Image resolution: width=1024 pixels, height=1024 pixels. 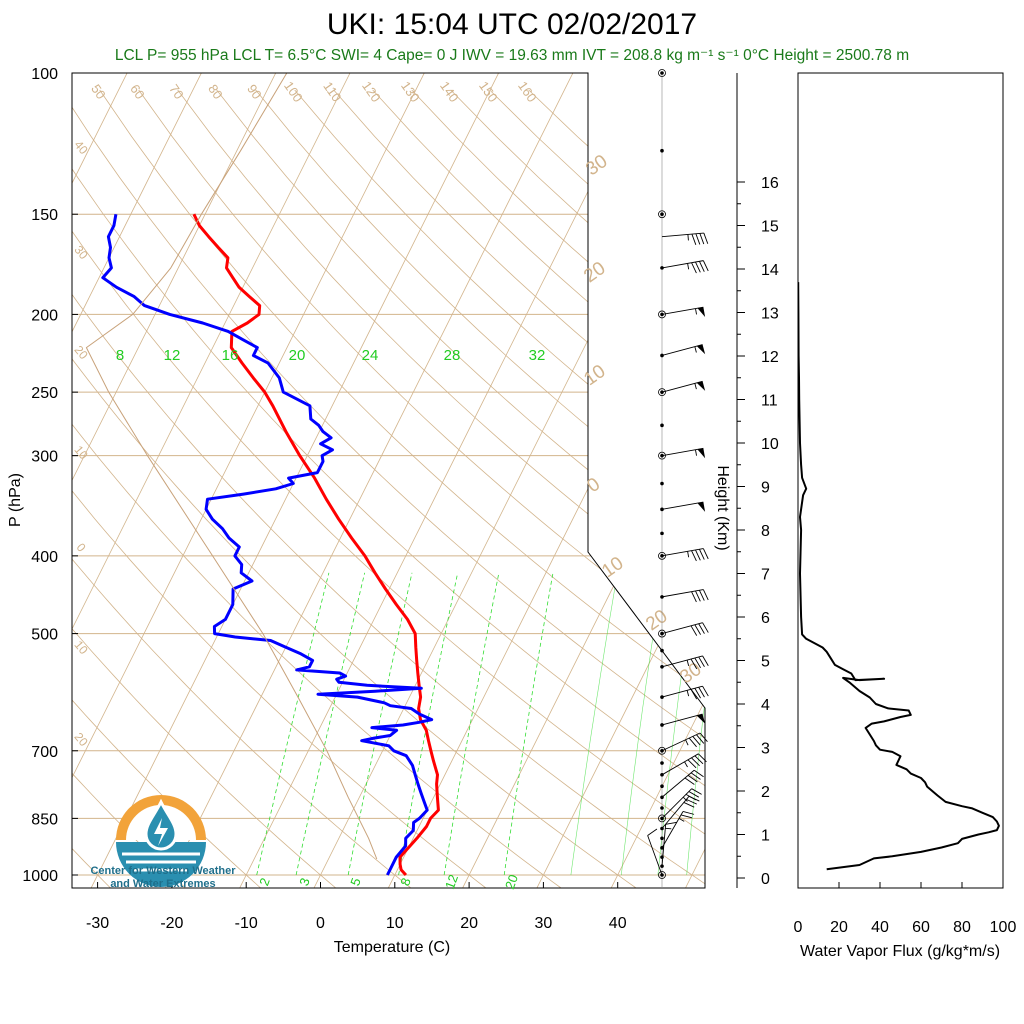 What do you see at coordinates (44, 315) in the screenshot?
I see `y-tick-label: 200` at bounding box center [44, 315].